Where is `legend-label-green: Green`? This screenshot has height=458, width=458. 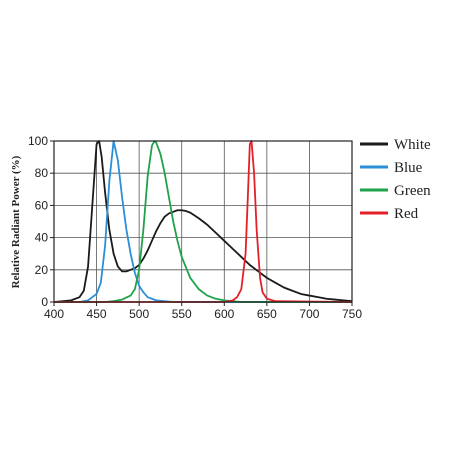
legend-label-green: Green is located at coordinates (412, 191).